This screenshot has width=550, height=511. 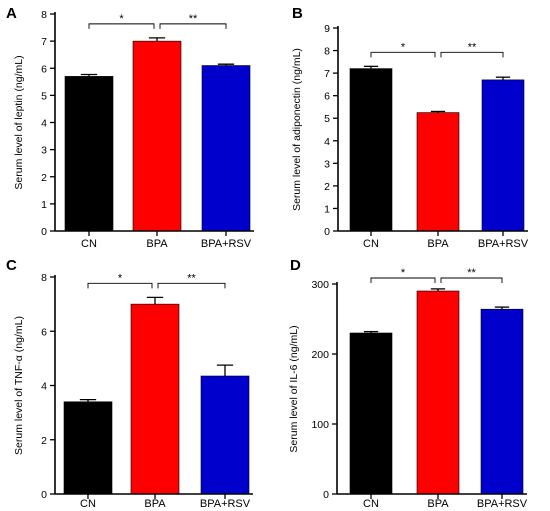 I want to click on y-tick-label: 9, so click(x=327, y=29).